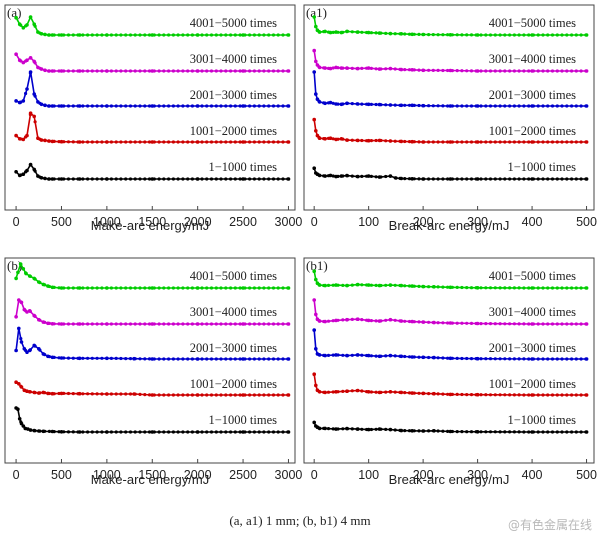 The image size is (600, 535). Describe the element at coordinates (541, 167) in the screenshot. I see `series-label: 1−1000 times` at that location.